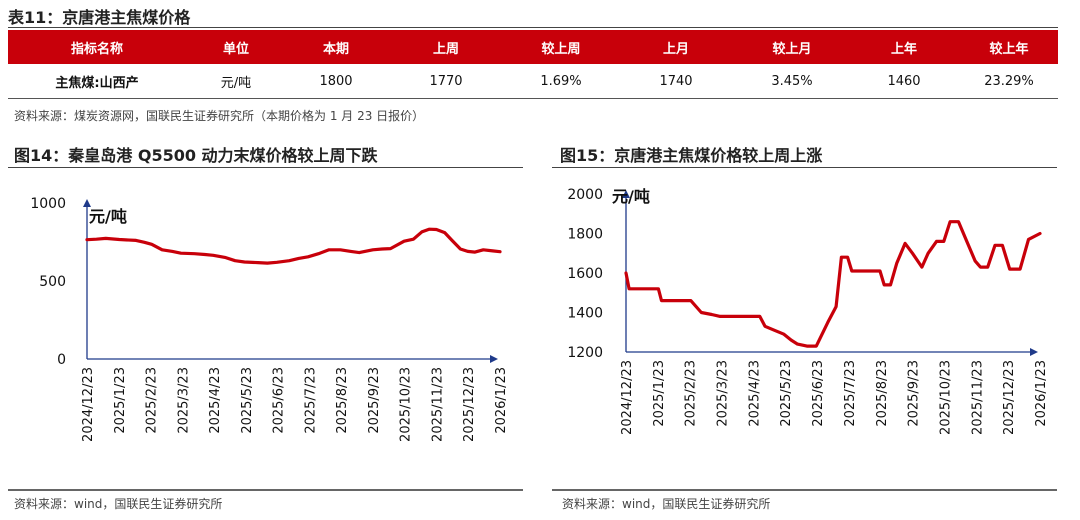 This screenshot has height=520, width=1080. What do you see at coordinates (561, 81) in the screenshot?
I see `table-cell: 1.69%` at bounding box center [561, 81].